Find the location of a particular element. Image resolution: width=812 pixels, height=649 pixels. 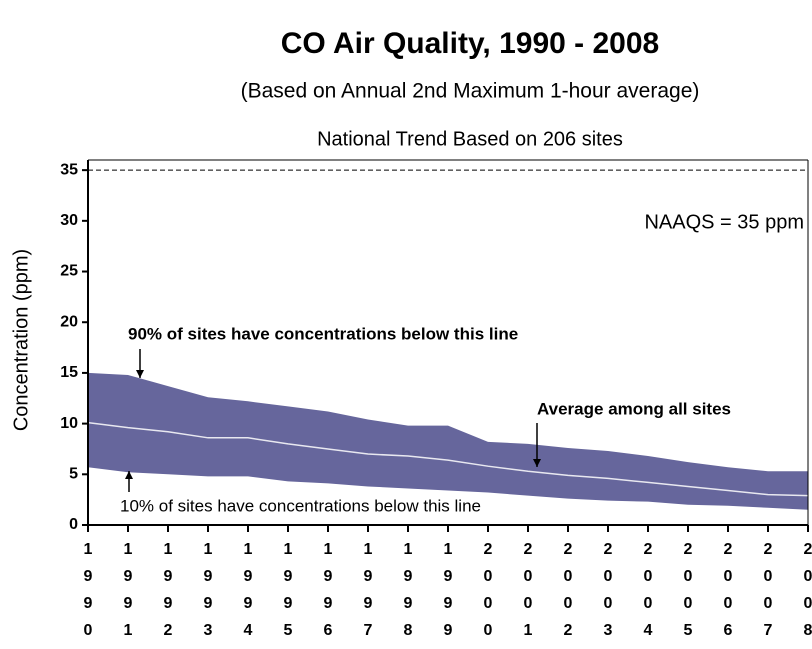

y-tick-label: 5 is located at coordinates (73, 474).